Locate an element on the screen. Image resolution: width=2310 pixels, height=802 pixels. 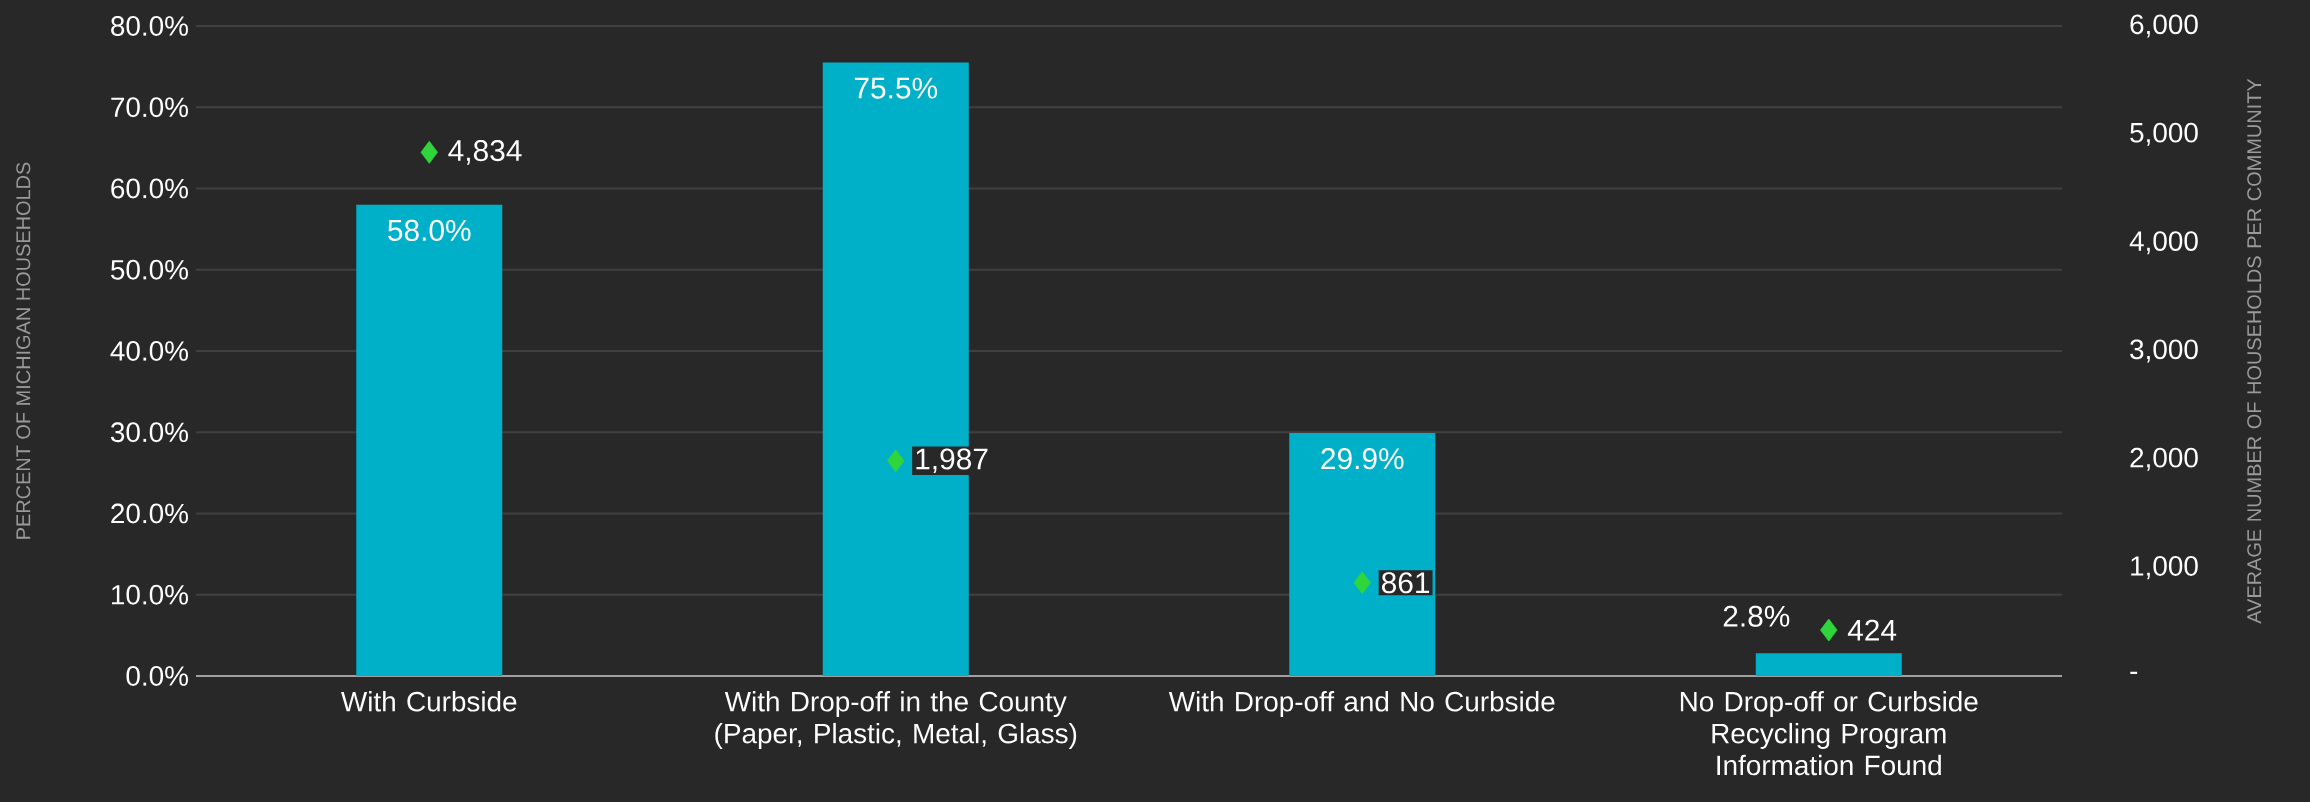
y-tick-label: 70.0% is located at coordinates (149, 107).